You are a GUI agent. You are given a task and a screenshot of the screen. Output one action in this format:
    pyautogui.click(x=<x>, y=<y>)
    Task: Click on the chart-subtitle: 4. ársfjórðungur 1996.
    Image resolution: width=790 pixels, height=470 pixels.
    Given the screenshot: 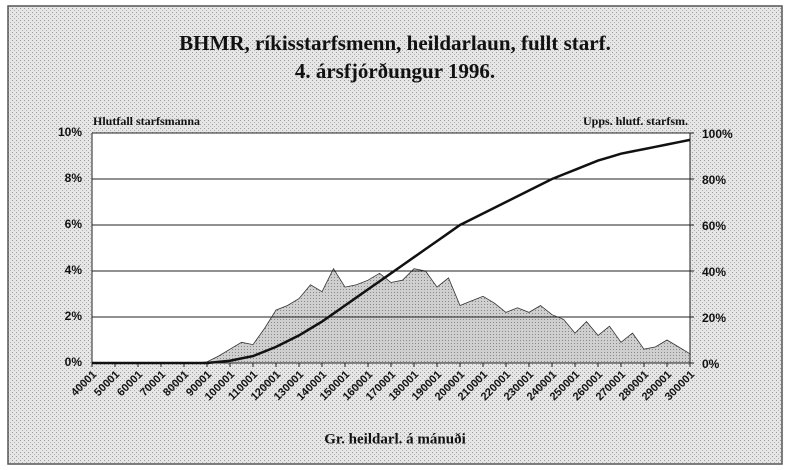 What is the action you would take?
    pyautogui.click(x=395, y=71)
    